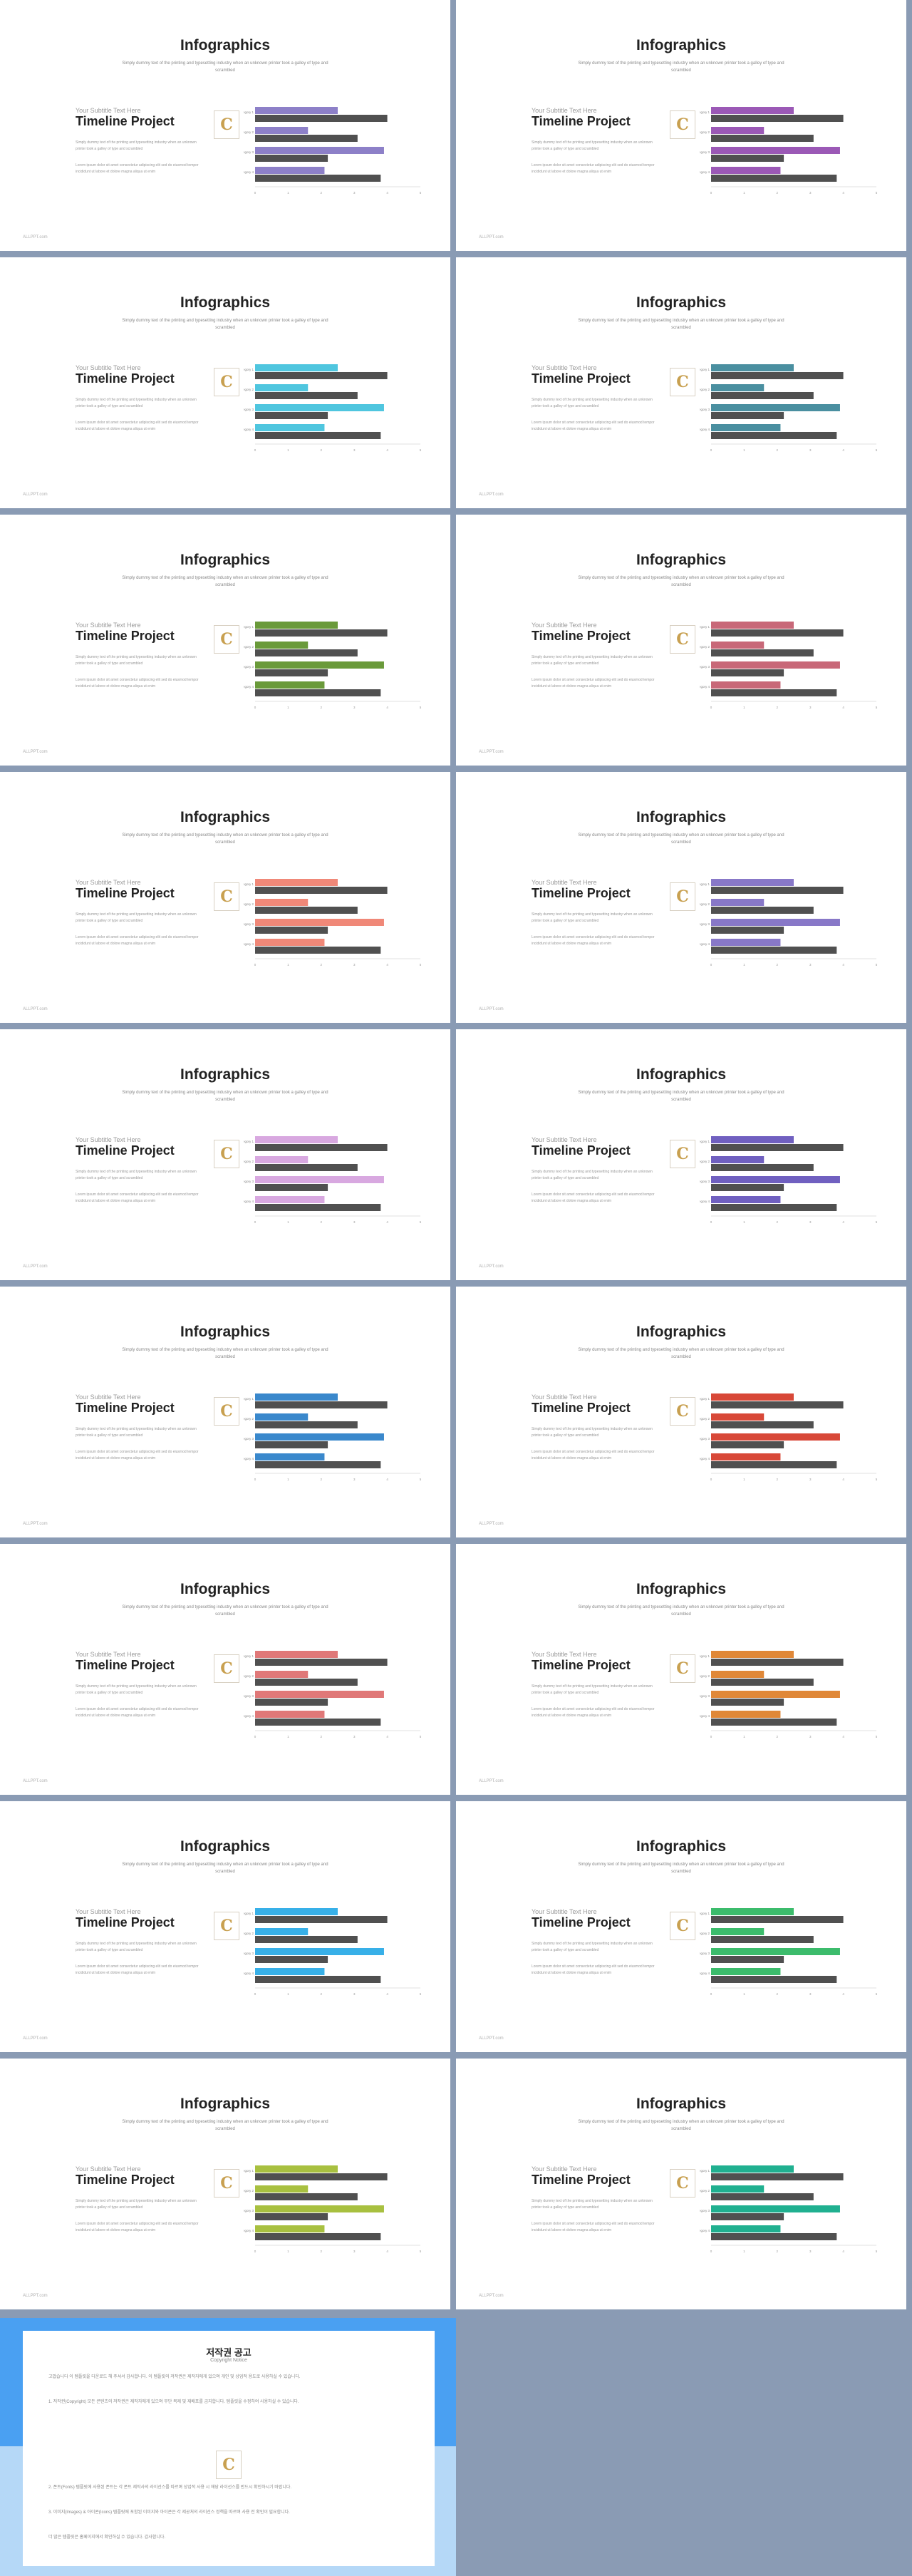  What do you see at coordinates (705, 1913) in the screenshot?
I see `category-label: Category 1` at bounding box center [705, 1913].